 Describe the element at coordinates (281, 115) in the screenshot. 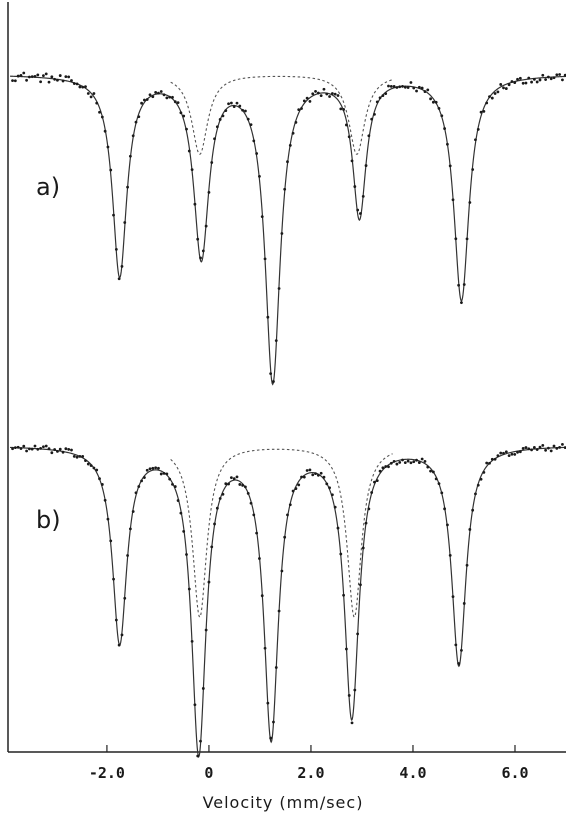

I see `subspectrum-curve-a` at that location.